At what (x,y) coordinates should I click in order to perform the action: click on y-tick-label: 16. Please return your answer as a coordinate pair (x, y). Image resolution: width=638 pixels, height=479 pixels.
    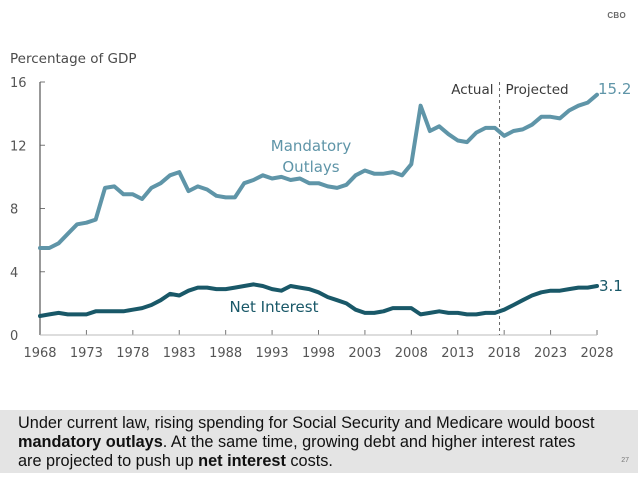
    Looking at the image, I should click on (18, 83).